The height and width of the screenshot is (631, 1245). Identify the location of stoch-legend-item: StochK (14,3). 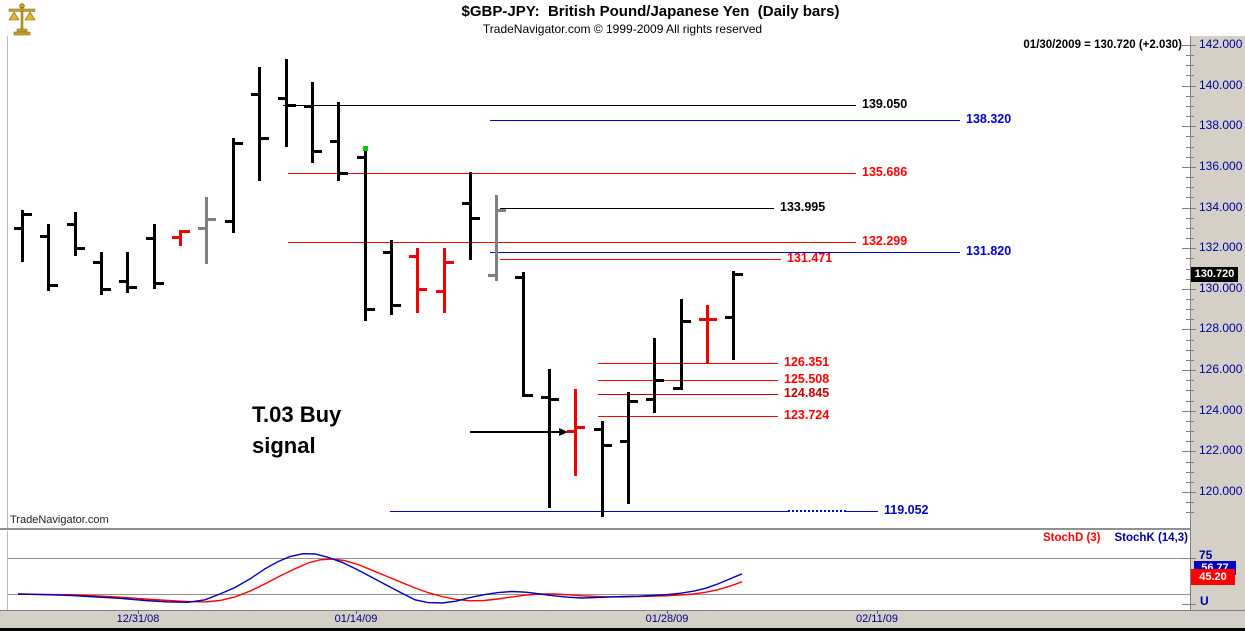
(1151, 538).